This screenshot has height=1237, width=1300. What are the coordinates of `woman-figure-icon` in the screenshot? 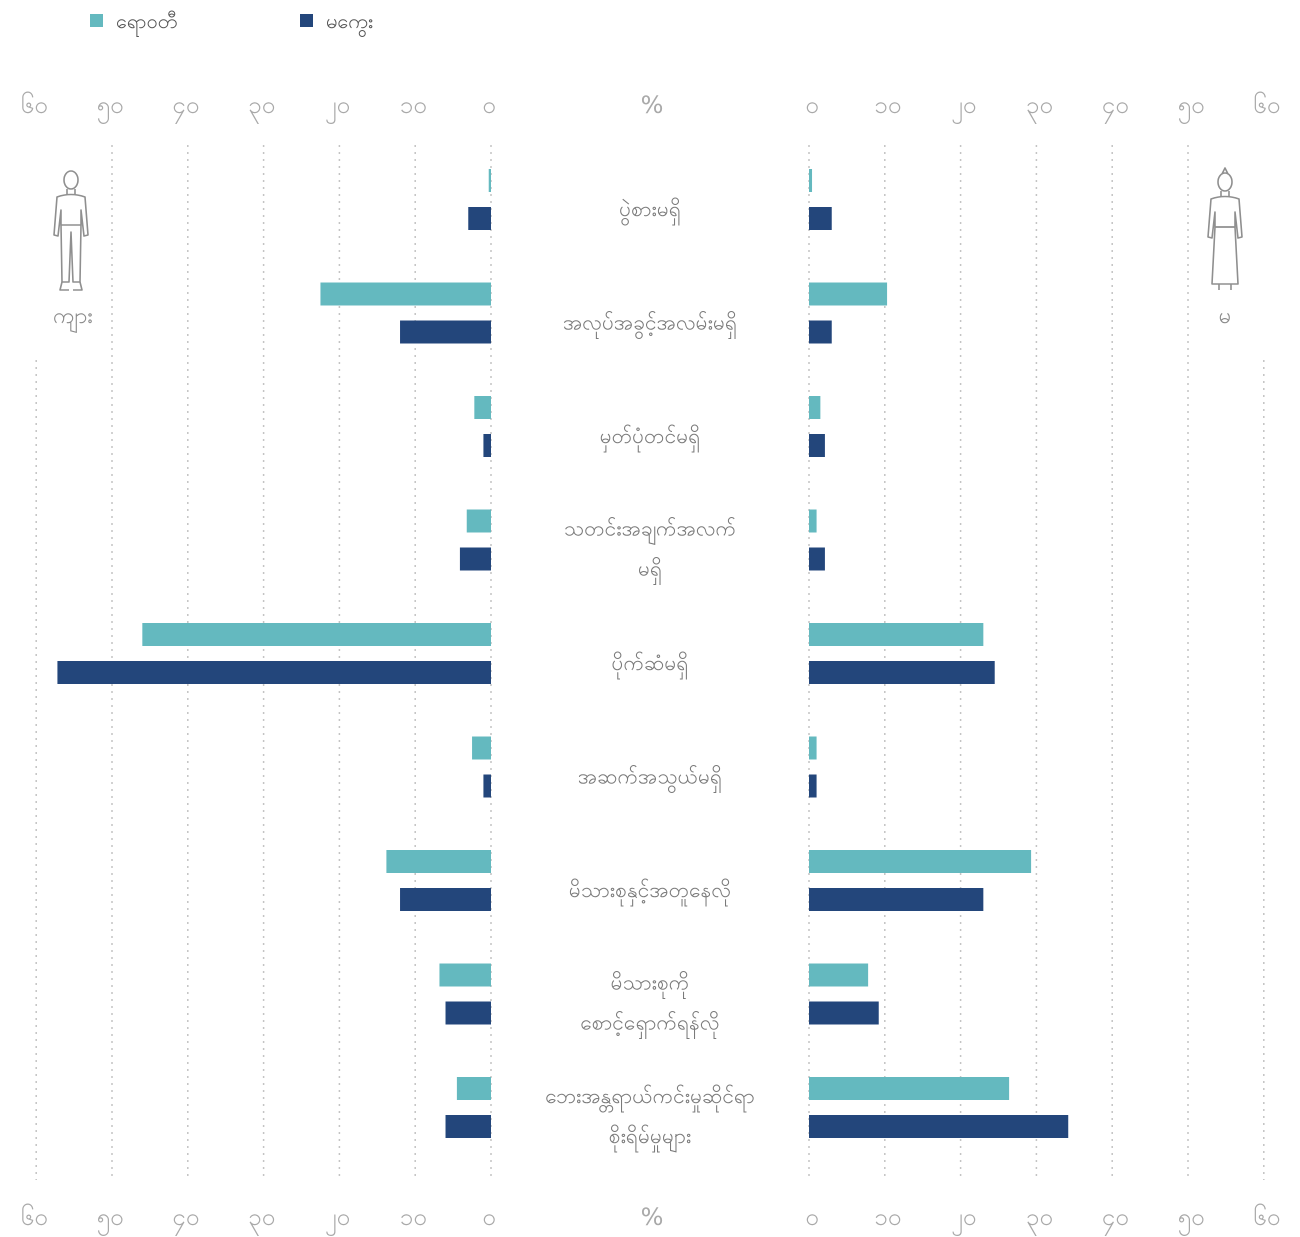 It's located at (1225, 228).